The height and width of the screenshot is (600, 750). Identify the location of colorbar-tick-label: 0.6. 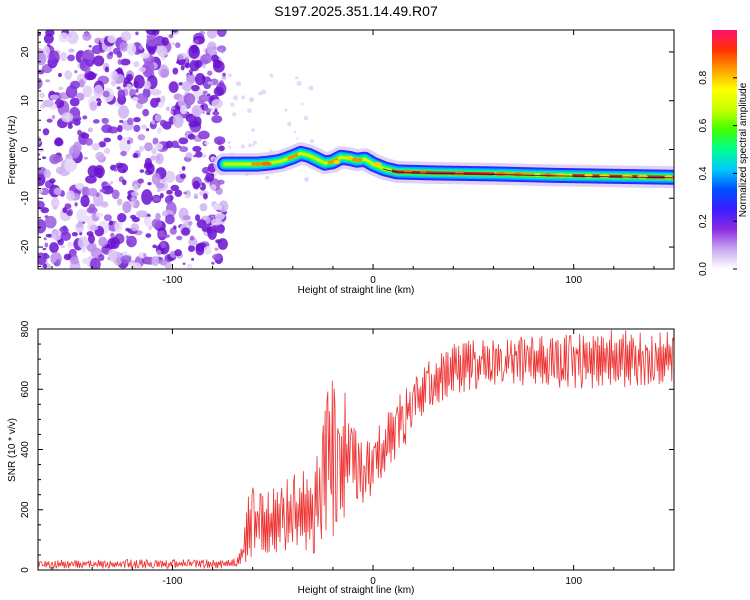
(703, 125).